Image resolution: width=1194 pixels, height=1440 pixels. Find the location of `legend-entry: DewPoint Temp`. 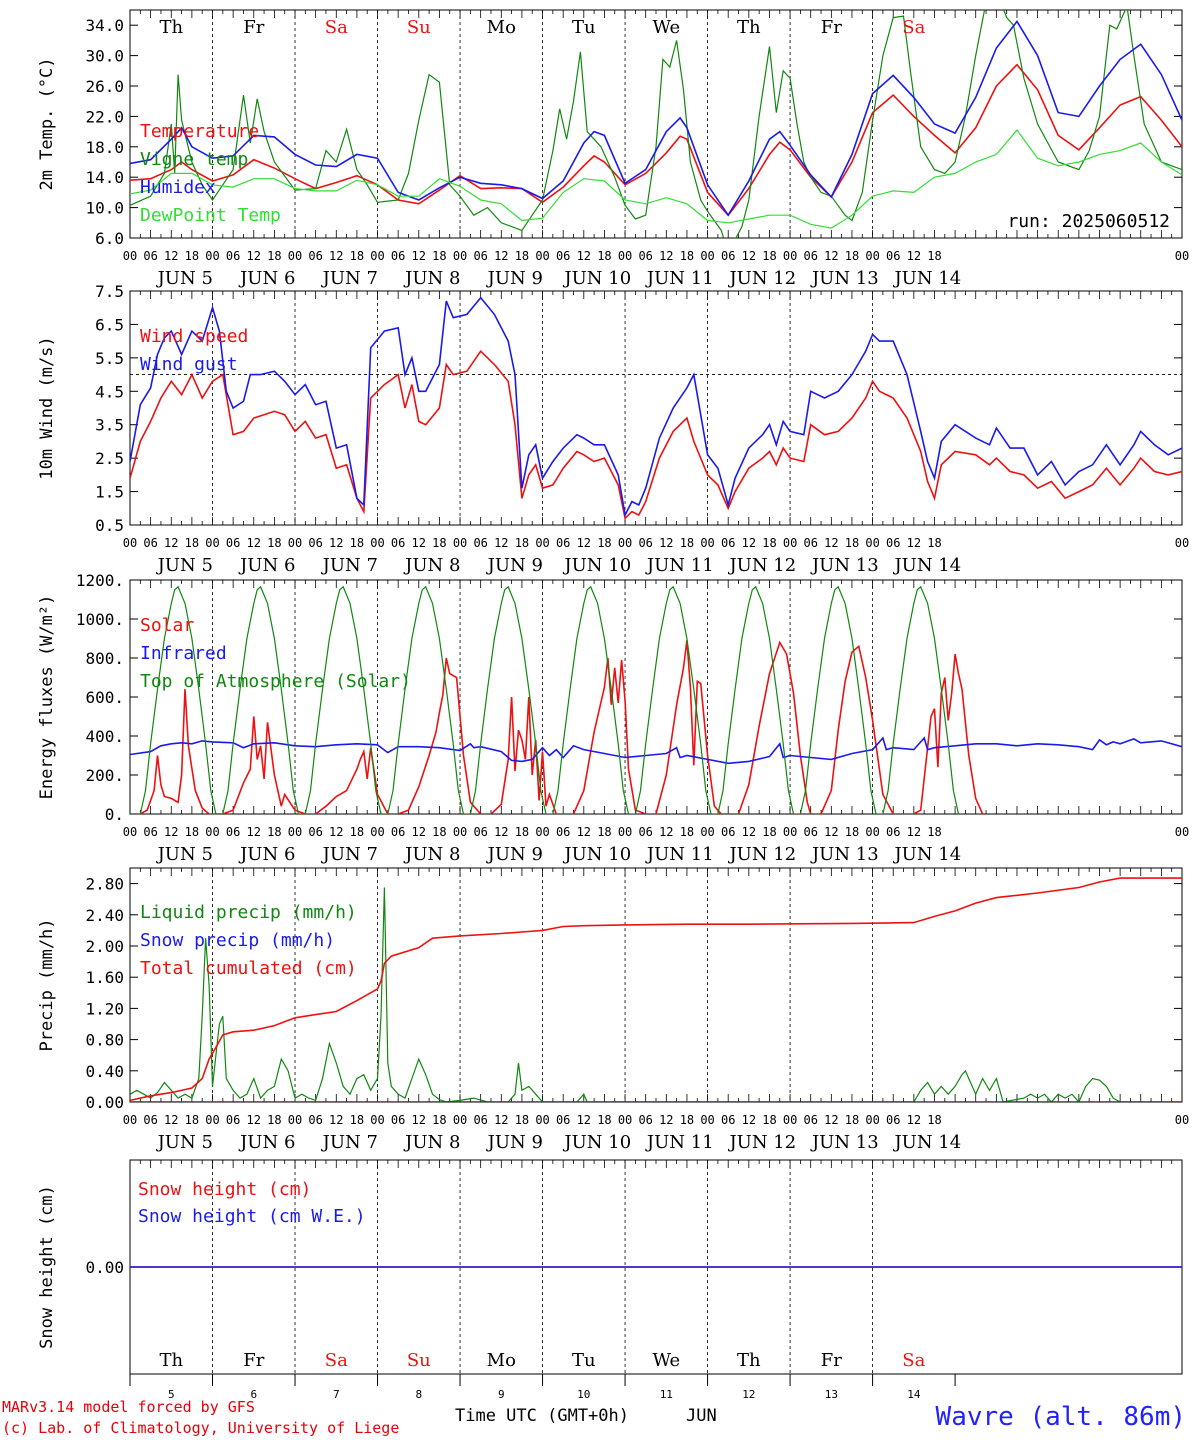

legend-entry: DewPoint Temp is located at coordinates (210, 215).